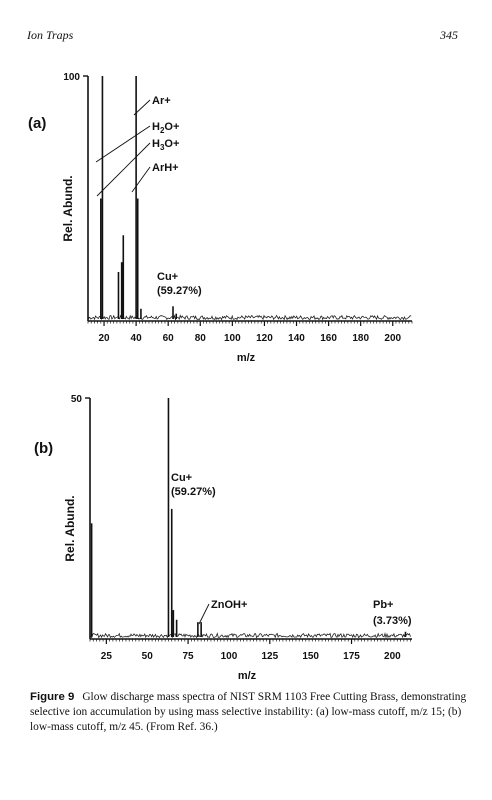 The image size is (492, 800). What do you see at coordinates (392, 621) in the screenshot?
I see `peak-annotation: (3.73%)` at bounding box center [392, 621].